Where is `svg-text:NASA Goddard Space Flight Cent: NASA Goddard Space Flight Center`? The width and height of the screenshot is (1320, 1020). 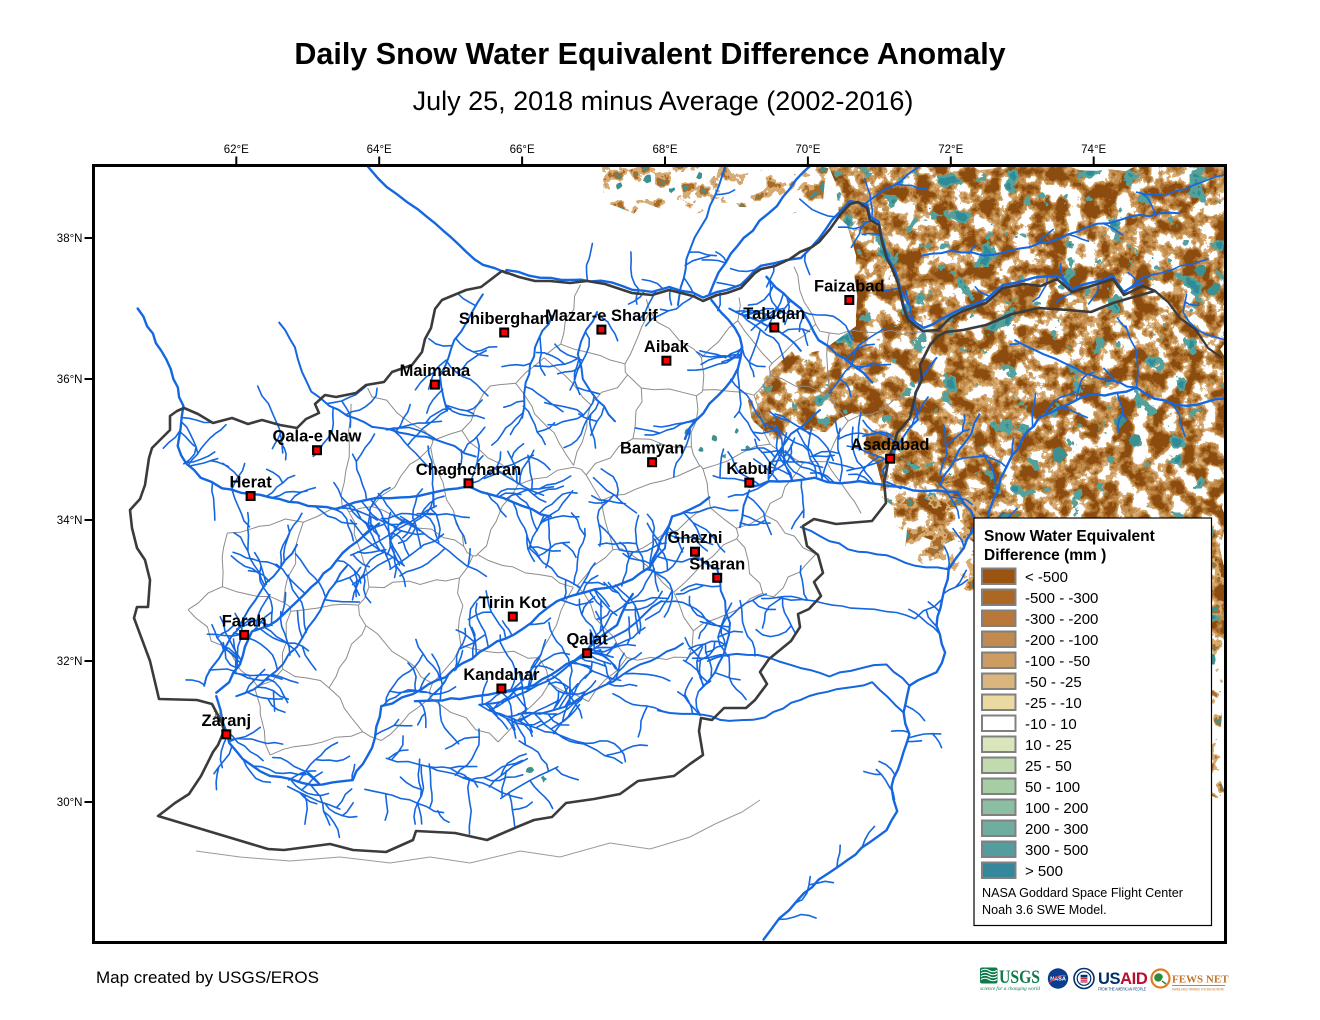 svg-text:NASA Goddard Space Flight Cent: NASA Goddard Space Flight Center is located at coordinates (1082, 893).